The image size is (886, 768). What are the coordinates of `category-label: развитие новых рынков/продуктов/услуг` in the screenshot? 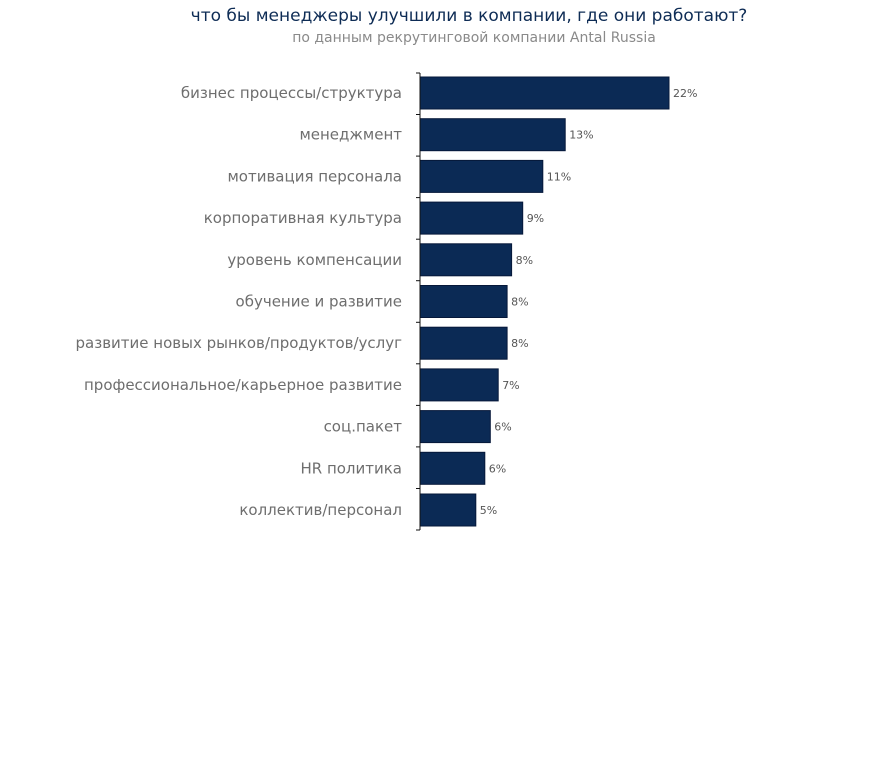 It's located at (239, 343).